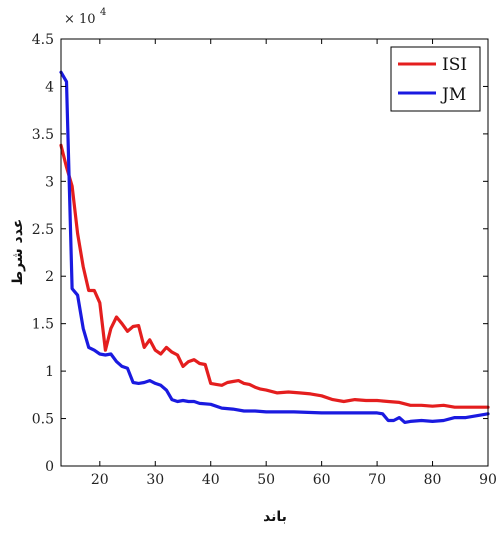  What do you see at coordinates (275, 517) in the screenshot?
I see `x-axis-label: باند` at bounding box center [275, 517].